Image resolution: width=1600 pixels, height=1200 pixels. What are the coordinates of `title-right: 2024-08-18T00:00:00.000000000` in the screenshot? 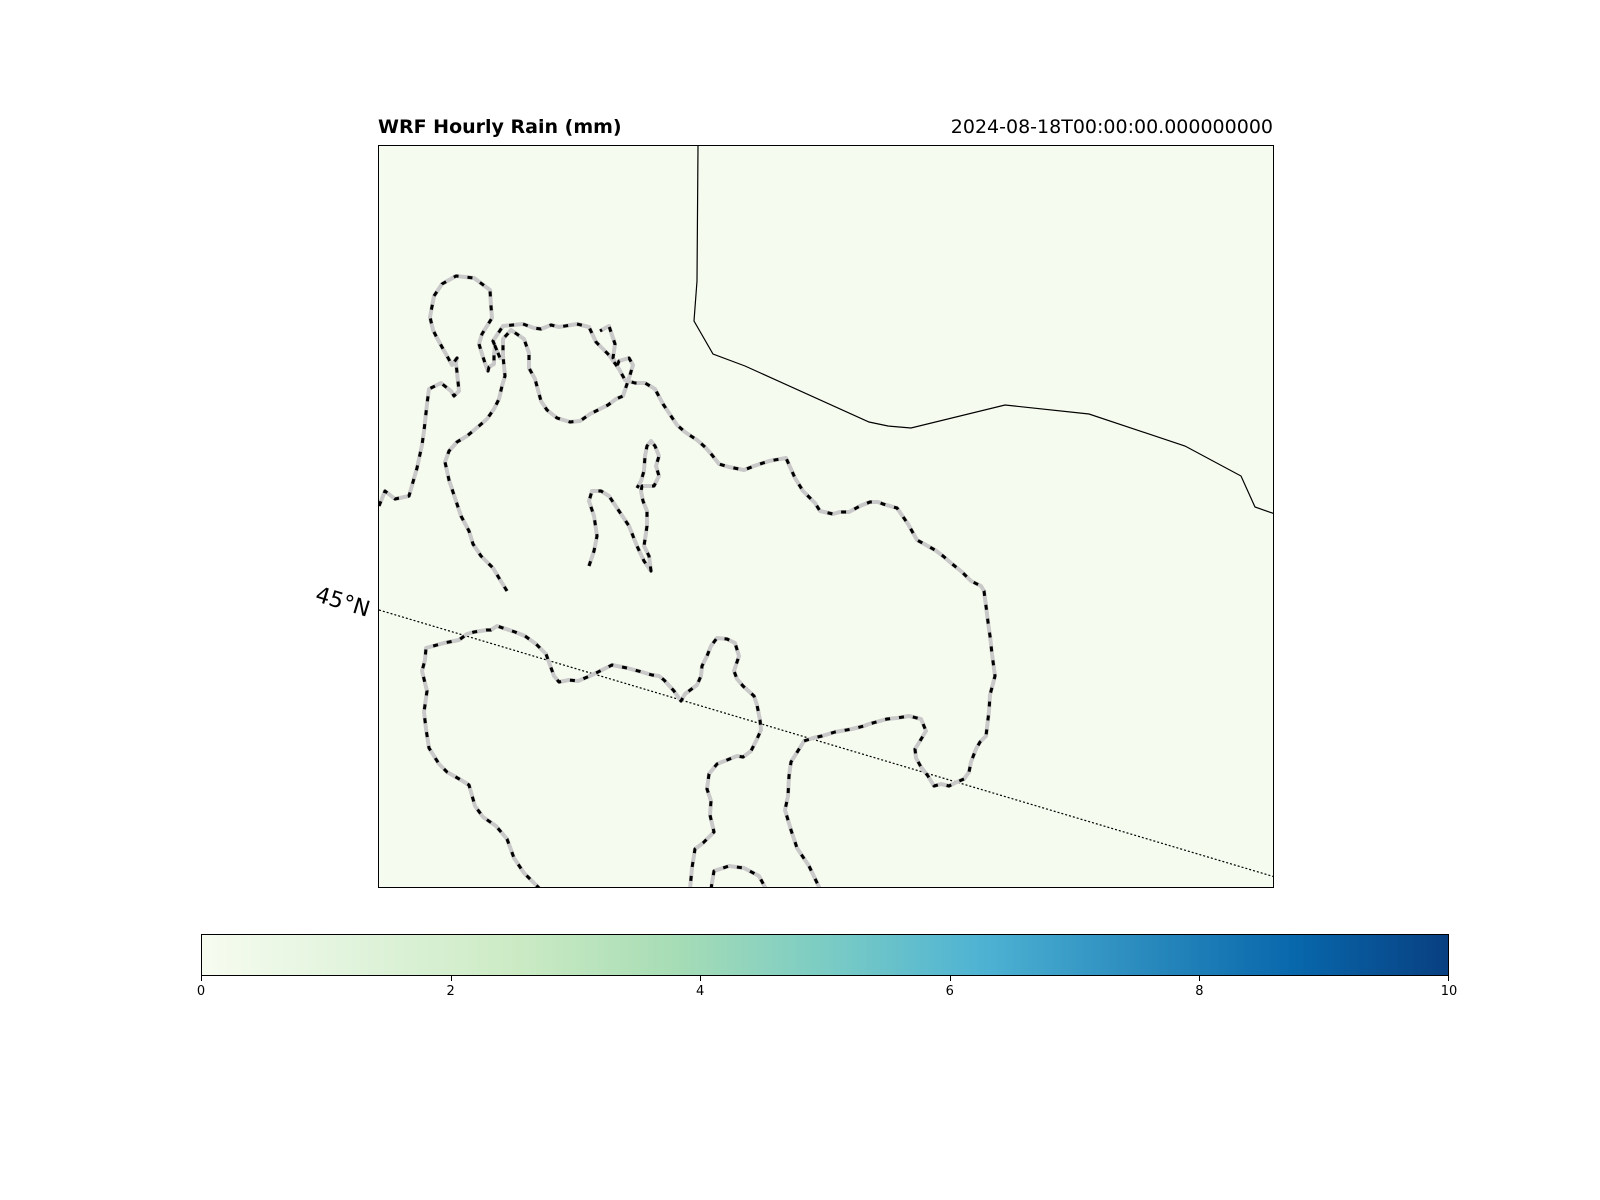 It's located at (1111, 127).